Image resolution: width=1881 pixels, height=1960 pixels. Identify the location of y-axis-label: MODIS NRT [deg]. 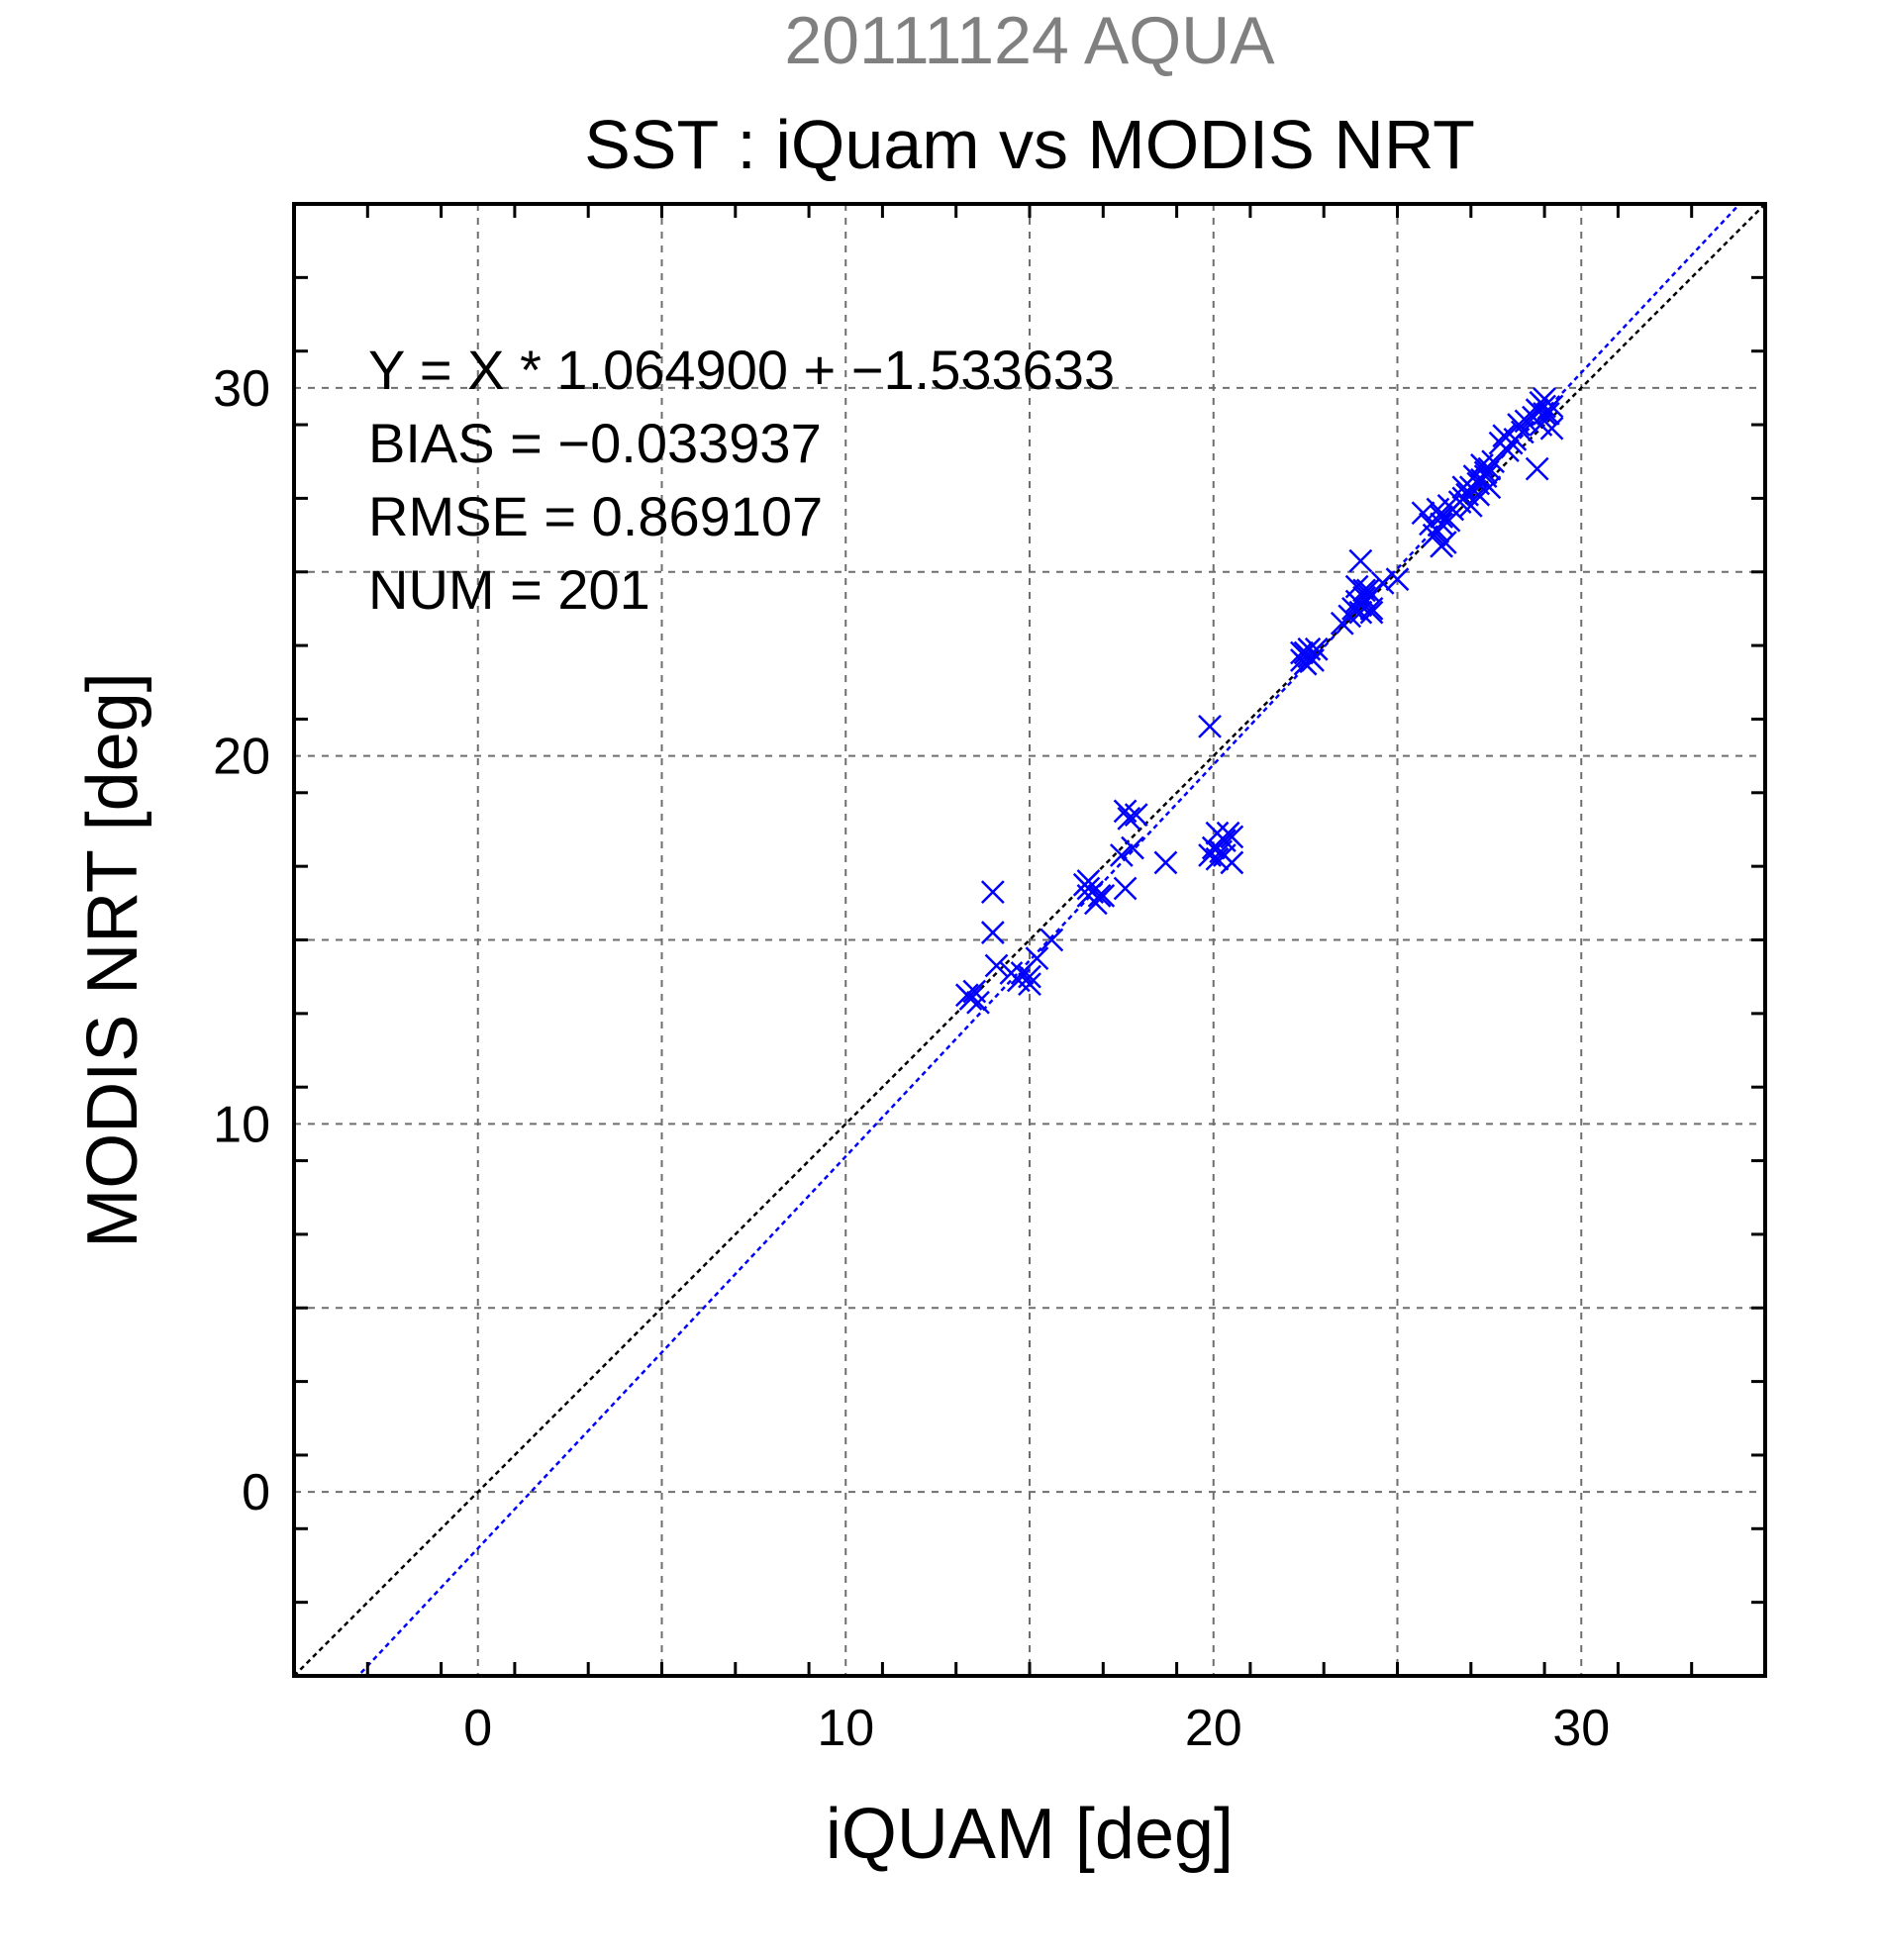
(112, 960).